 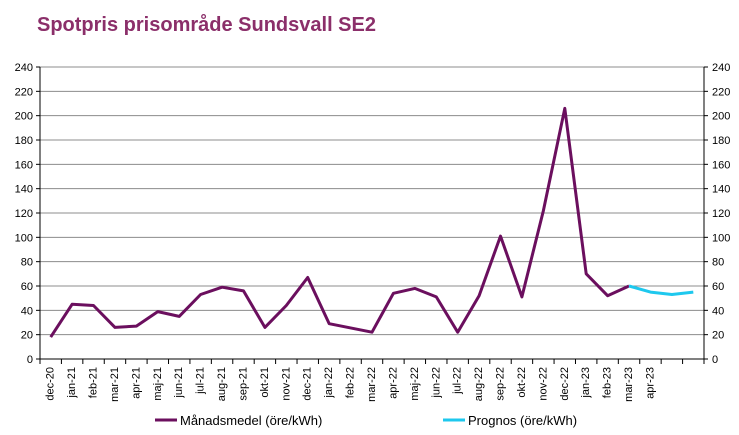 What do you see at coordinates (501, 384) in the screenshot?
I see `x-tick-label: sep-22` at bounding box center [501, 384].